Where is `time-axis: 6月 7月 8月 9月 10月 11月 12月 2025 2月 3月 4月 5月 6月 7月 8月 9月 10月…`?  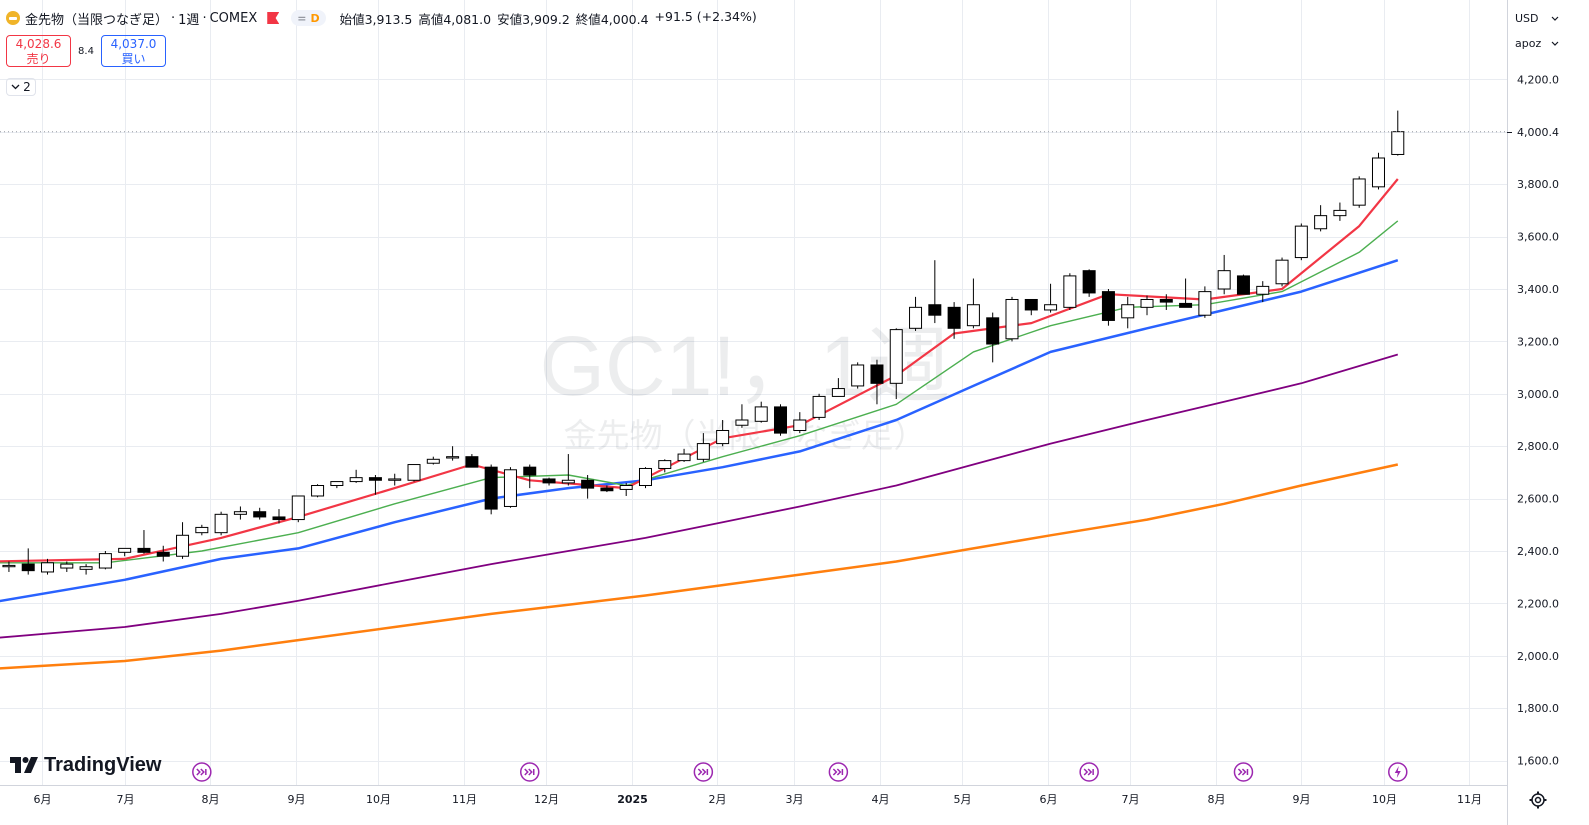
time-axis: 6月 7月 8月 9月 10月 11月 12月 2025 2月 3月 4月 5月 6月 7月 8月 9月 10月… is located at coordinates (758, 799).